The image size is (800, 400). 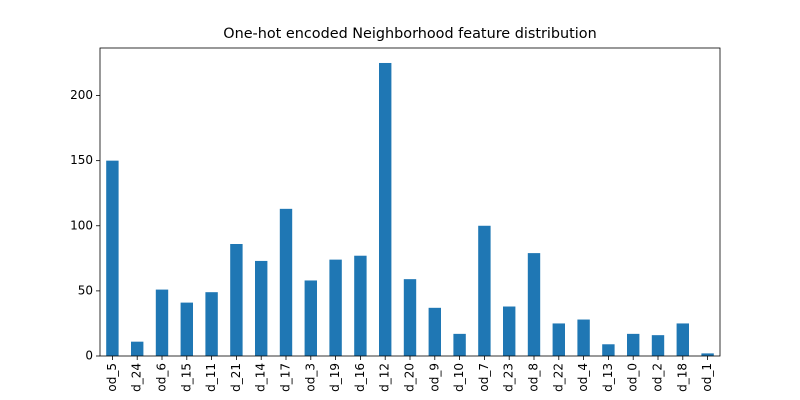 I want to click on x-tick-label: od_9, so click(x=434, y=377).